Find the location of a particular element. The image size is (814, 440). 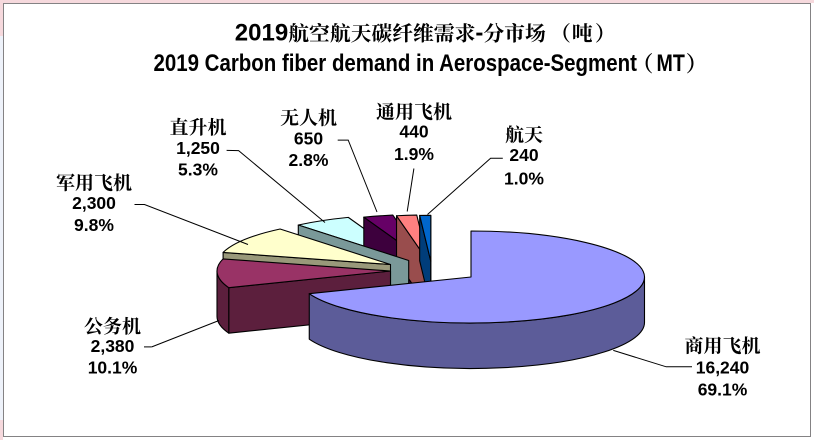

svg-text: MT is located at coordinates (671, 63).